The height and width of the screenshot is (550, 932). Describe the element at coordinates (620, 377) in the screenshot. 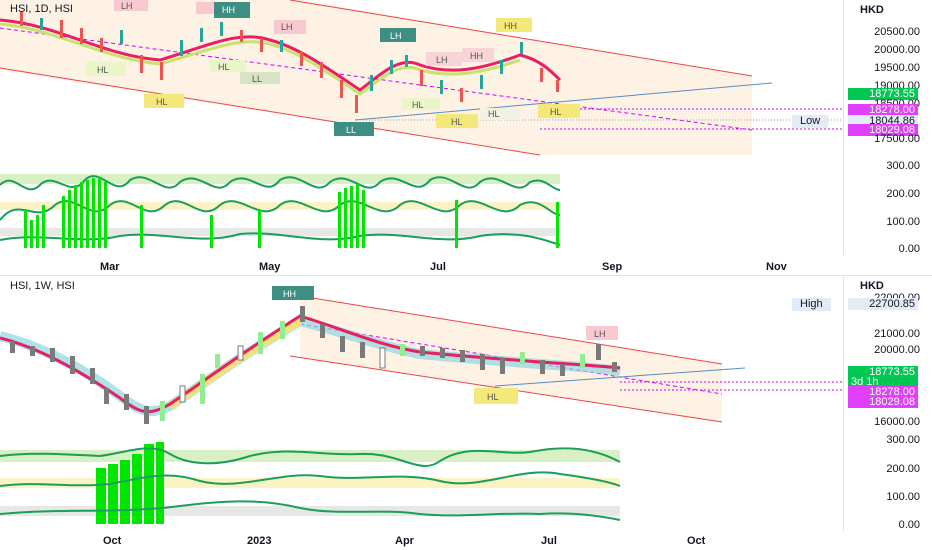

I see `weekly-support-line` at that location.